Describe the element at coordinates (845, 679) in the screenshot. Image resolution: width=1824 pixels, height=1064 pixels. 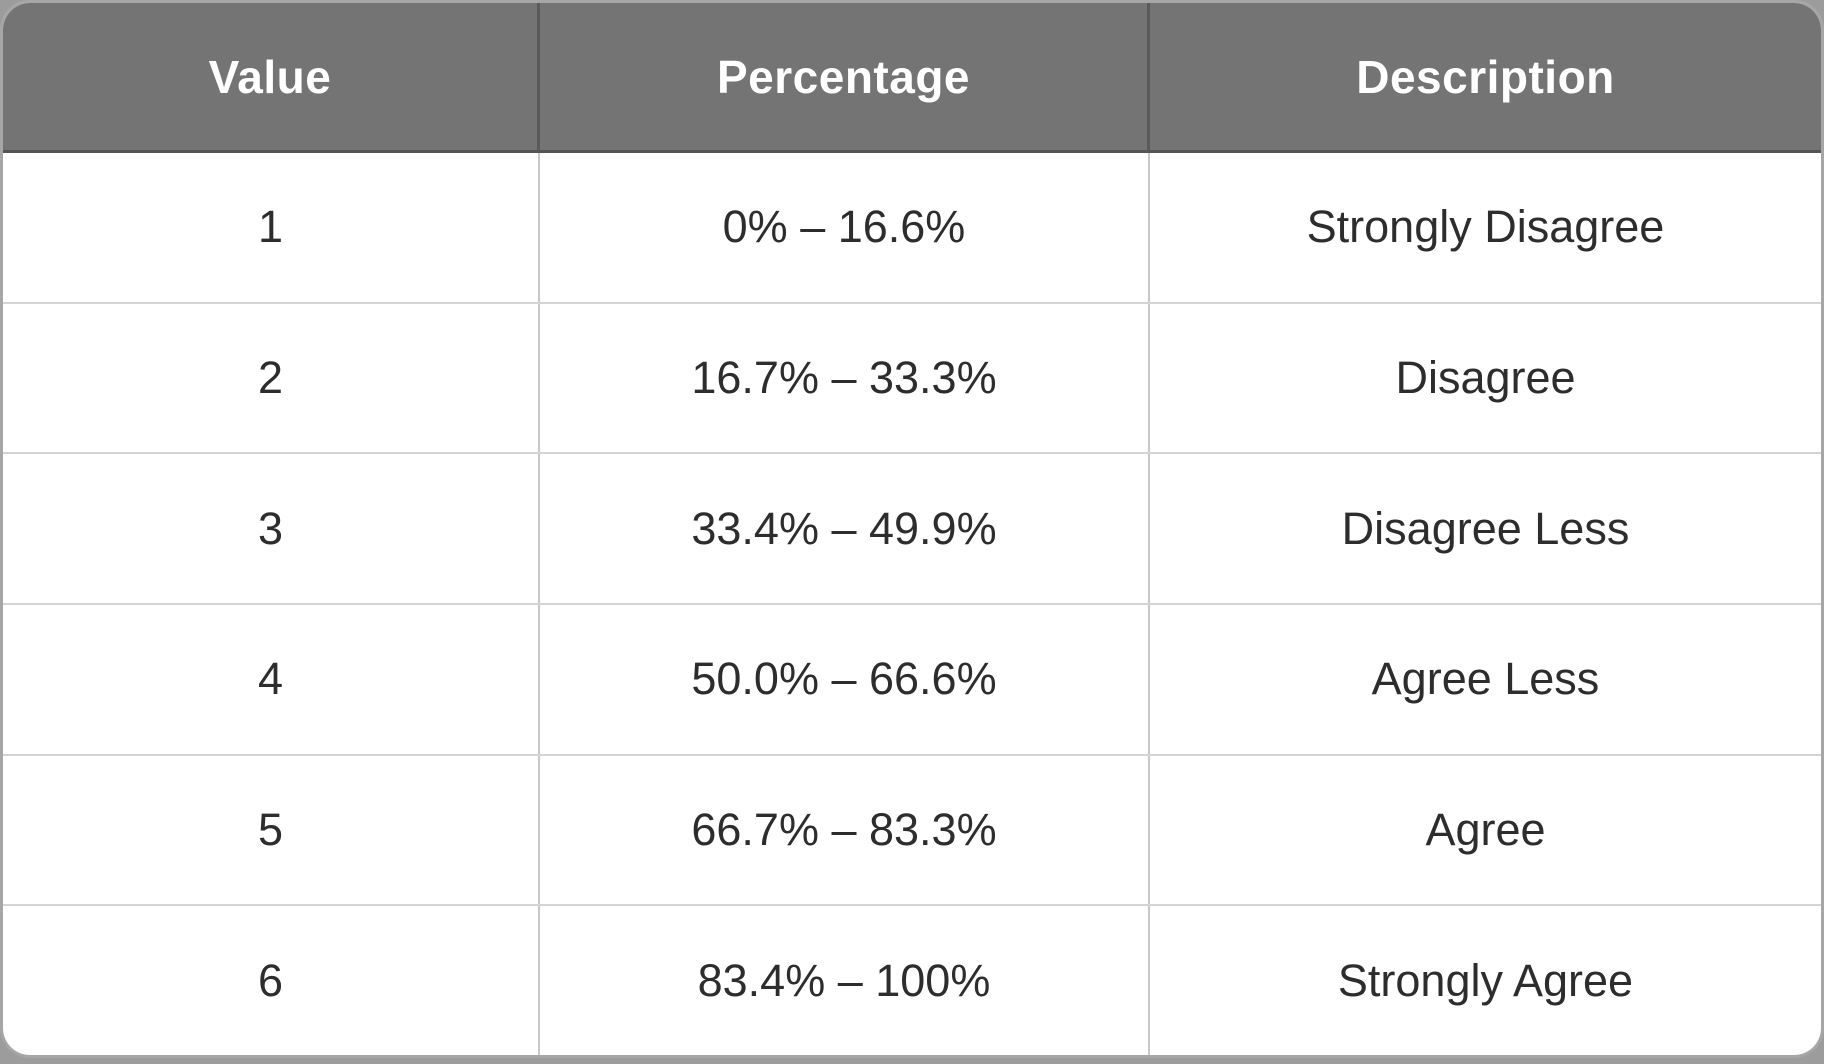
I see `cell-percentage: 50.0% – 66.6%` at that location.